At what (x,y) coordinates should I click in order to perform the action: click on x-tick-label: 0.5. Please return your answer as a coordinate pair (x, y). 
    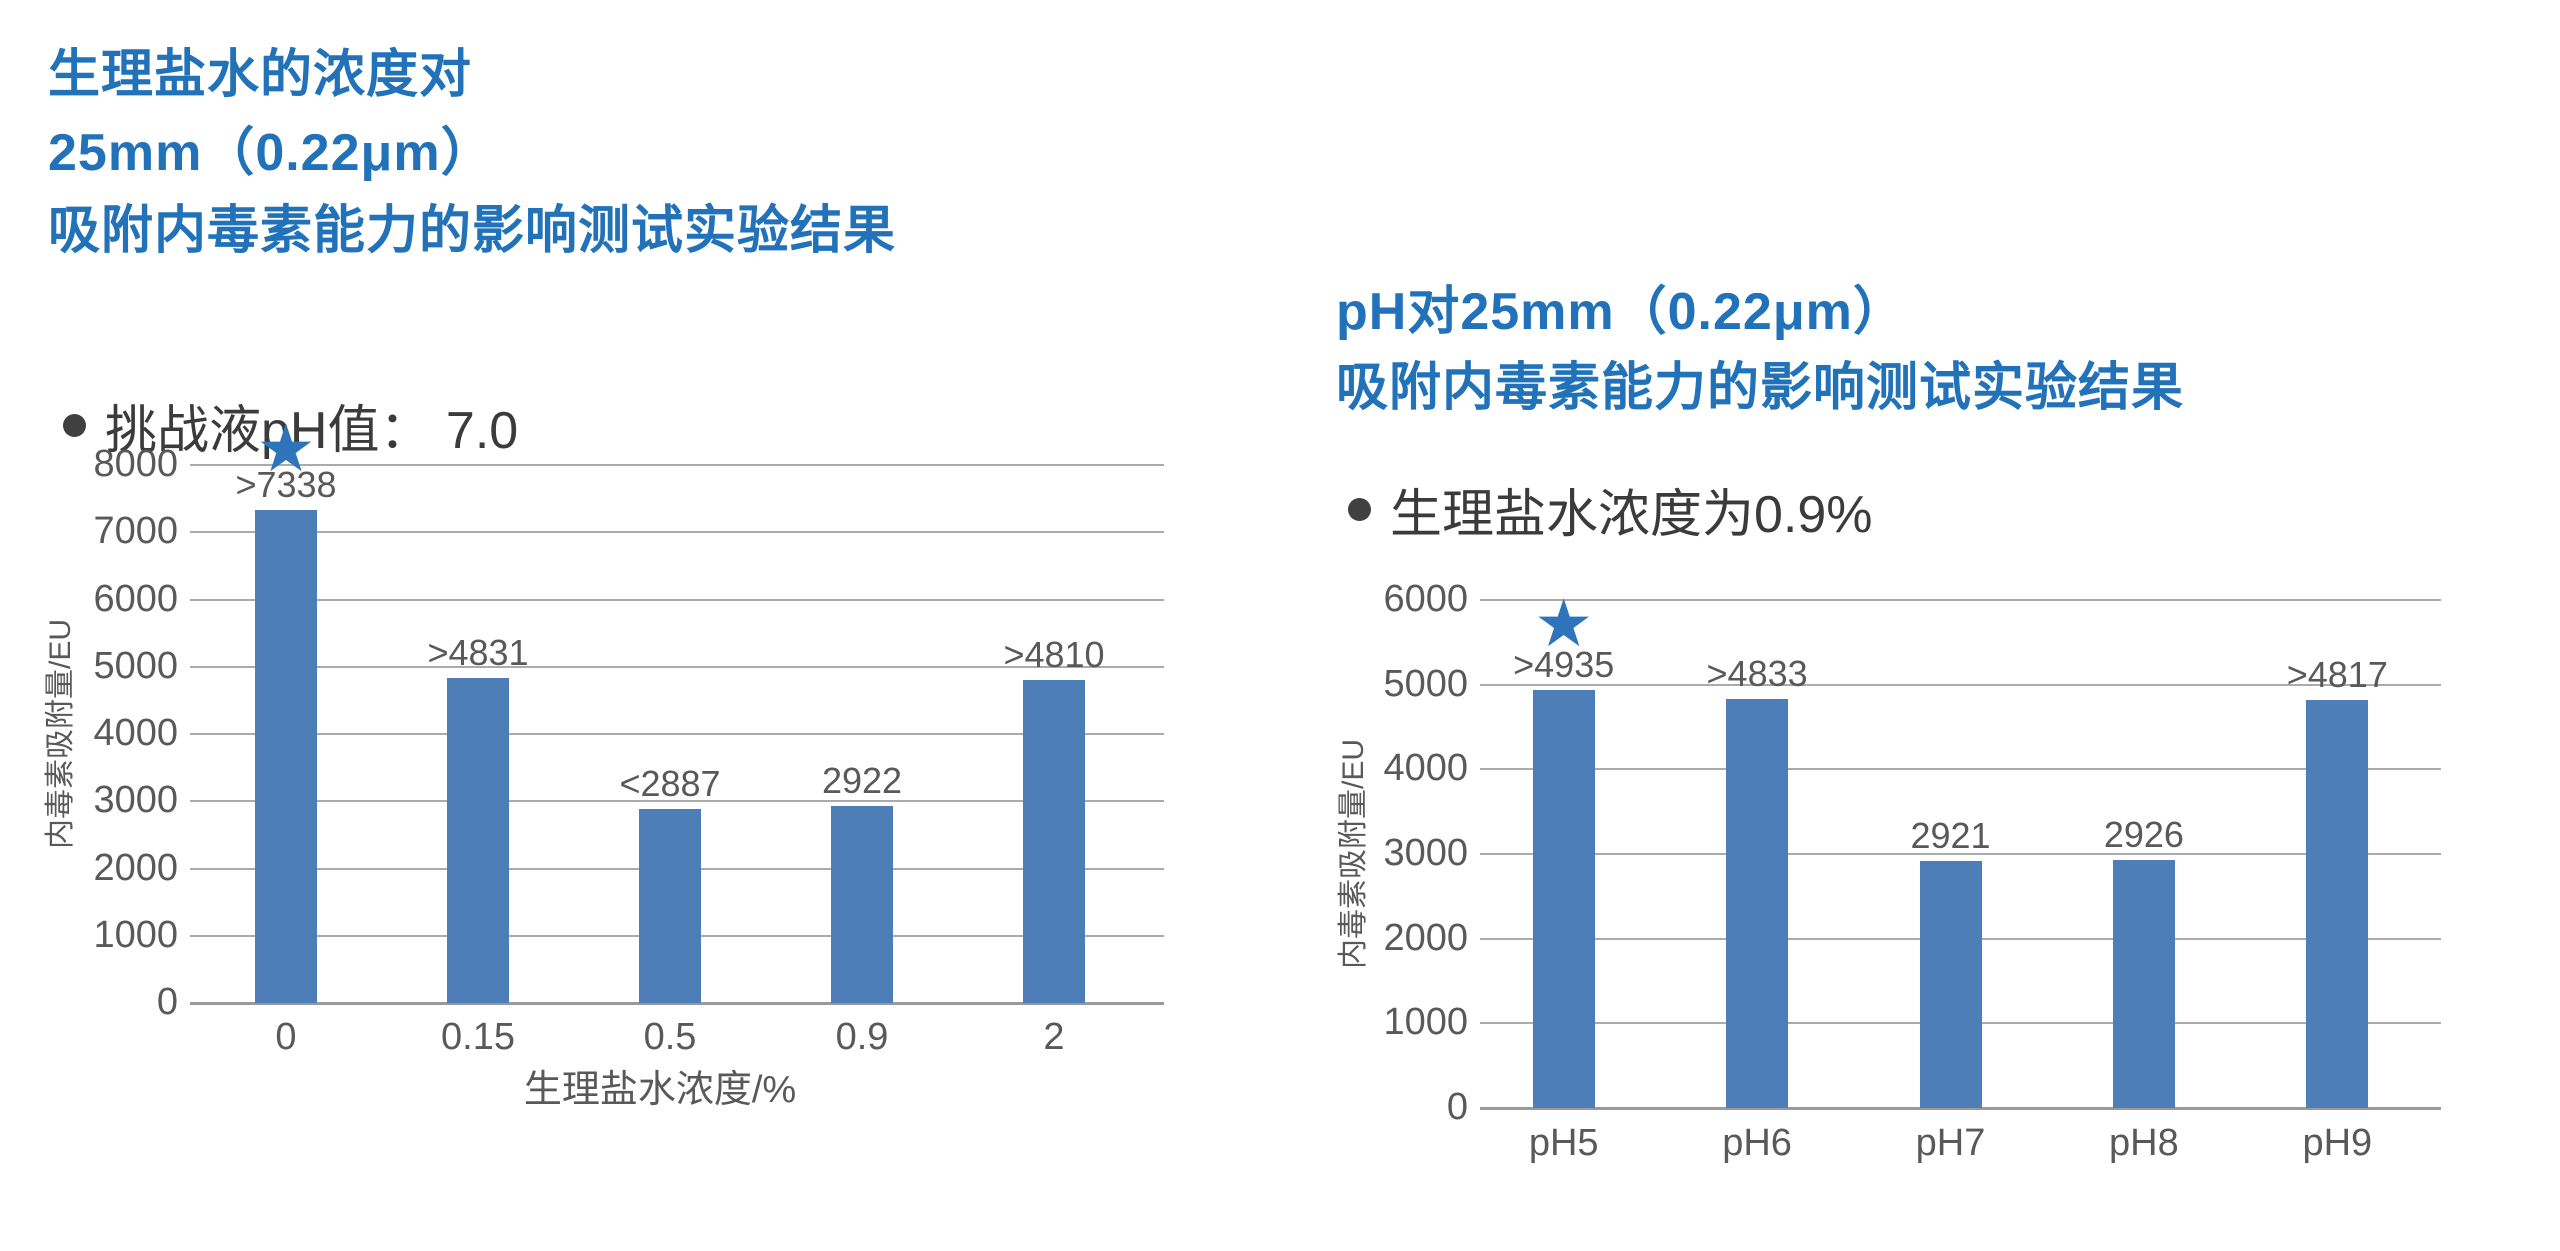
    Looking at the image, I should click on (670, 1037).